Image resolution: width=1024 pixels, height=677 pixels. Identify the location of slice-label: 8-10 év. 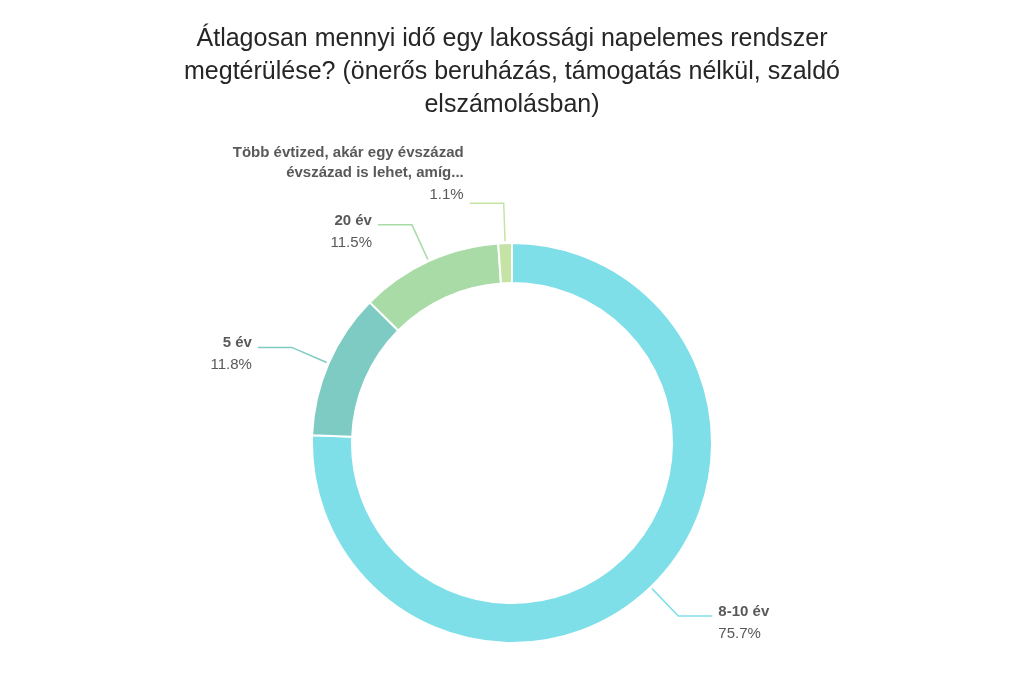
(744, 610).